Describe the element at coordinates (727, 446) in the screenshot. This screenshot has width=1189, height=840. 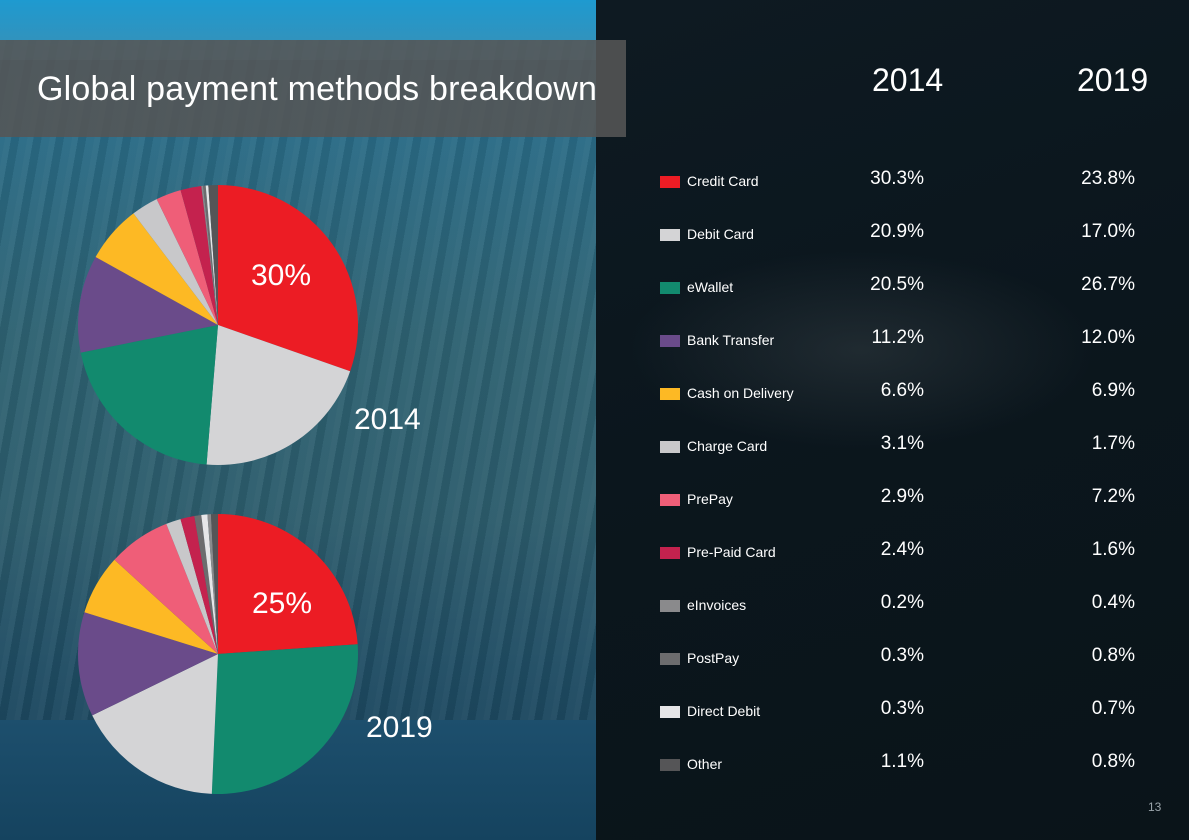
I see `row-label: Charge Card` at that location.